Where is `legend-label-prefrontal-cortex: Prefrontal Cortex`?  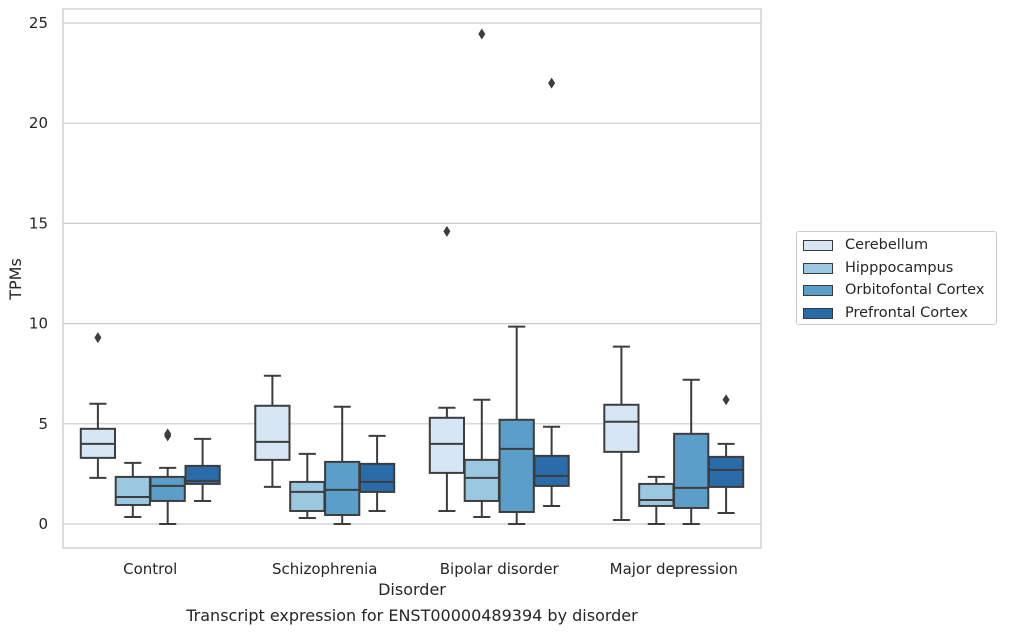 legend-label-prefrontal-cortex: Prefrontal Cortex is located at coordinates (906, 313).